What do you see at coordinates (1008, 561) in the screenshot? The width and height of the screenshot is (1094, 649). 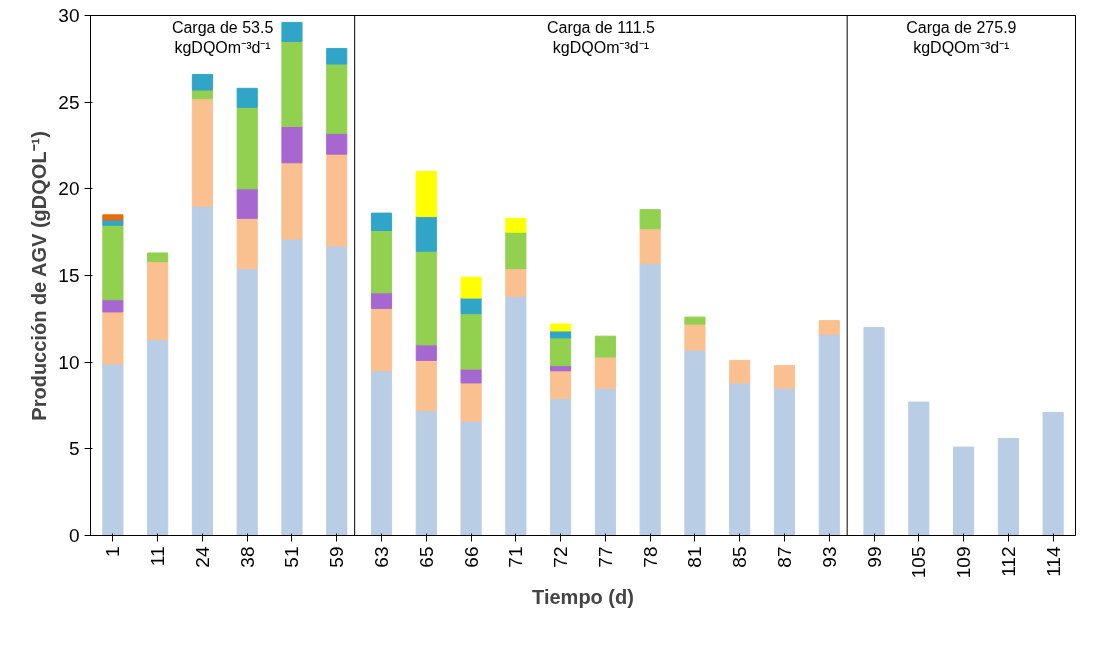 I see `x-tick-label: 112` at bounding box center [1008, 561].